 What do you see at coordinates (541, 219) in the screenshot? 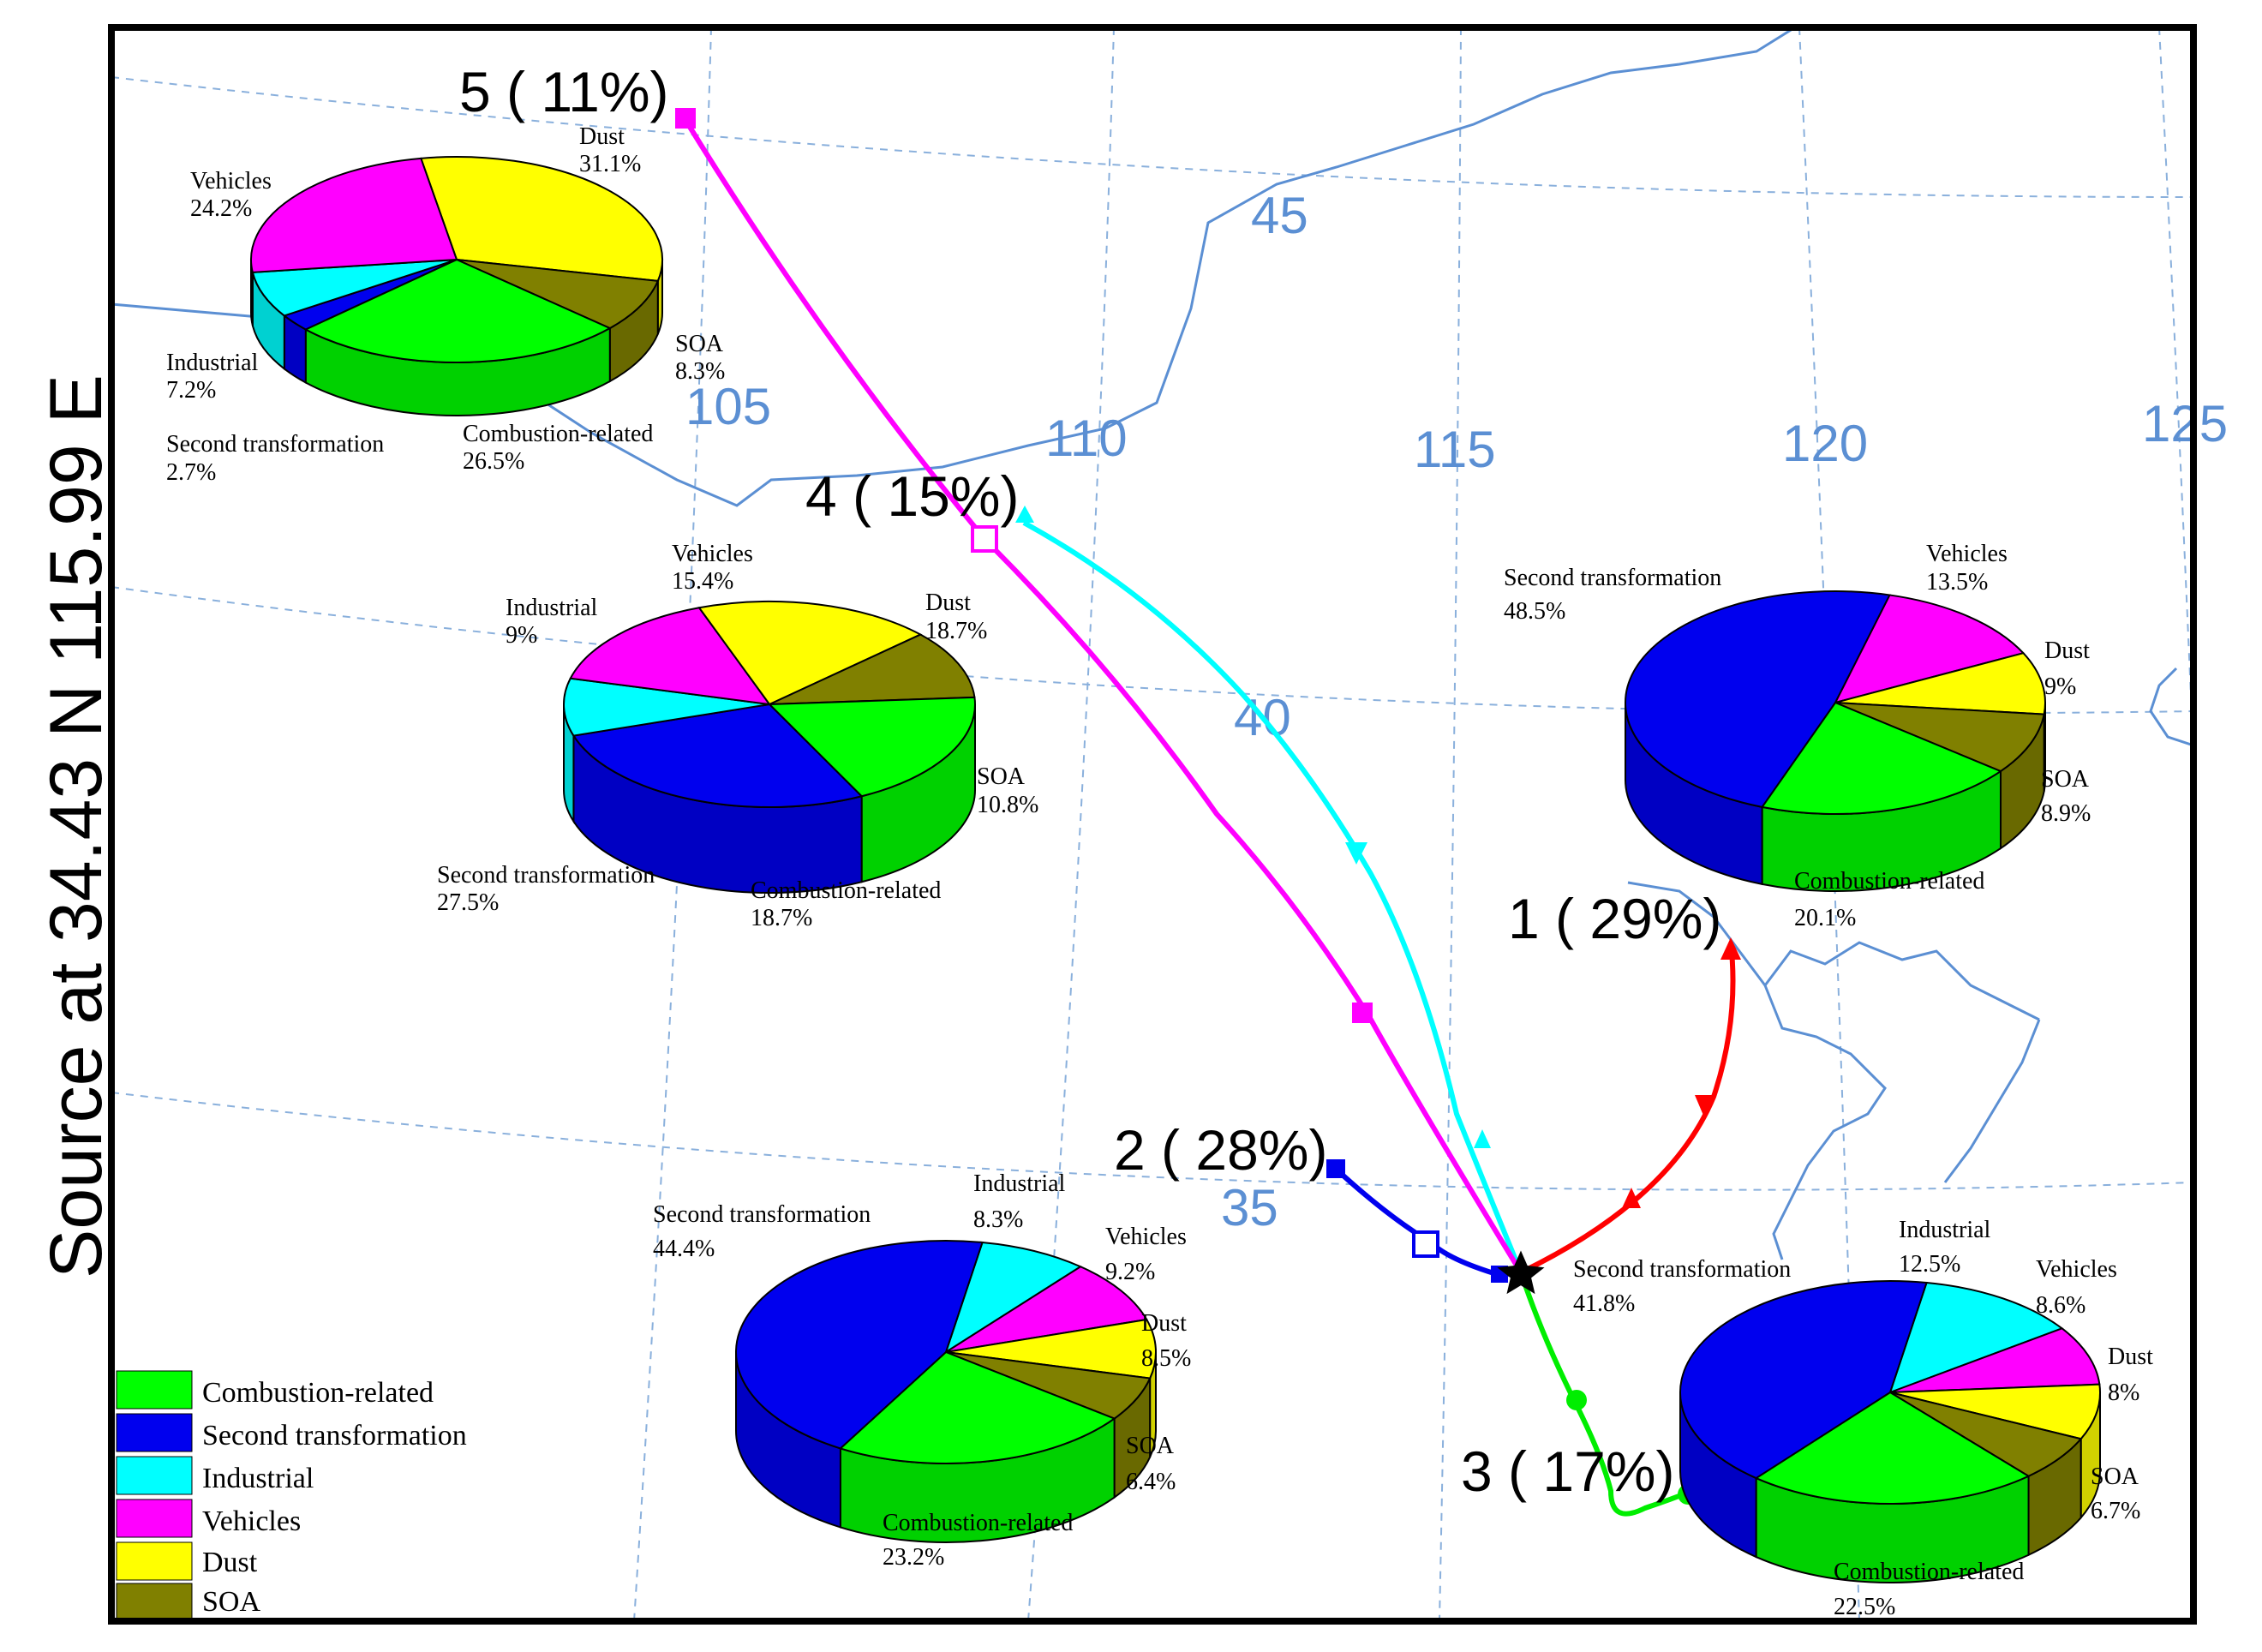
I see `pie1-slice-dust` at bounding box center [541, 219].